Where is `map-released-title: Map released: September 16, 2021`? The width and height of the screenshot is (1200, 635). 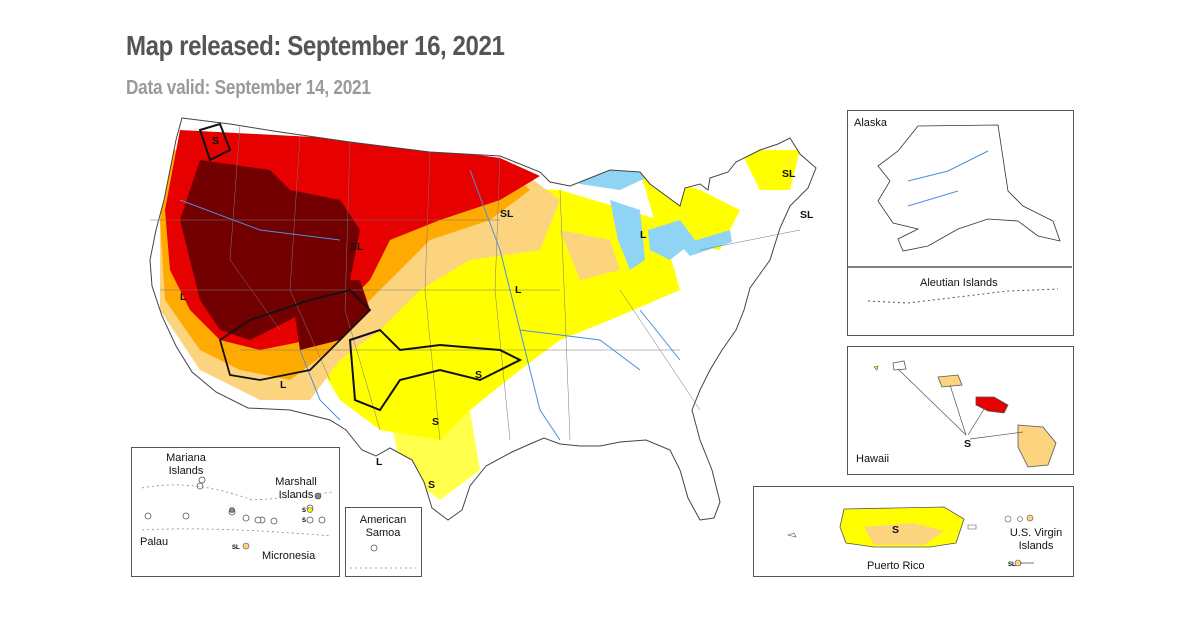
map-released-title: Map released: September 16, 2021 is located at coordinates (315, 45).